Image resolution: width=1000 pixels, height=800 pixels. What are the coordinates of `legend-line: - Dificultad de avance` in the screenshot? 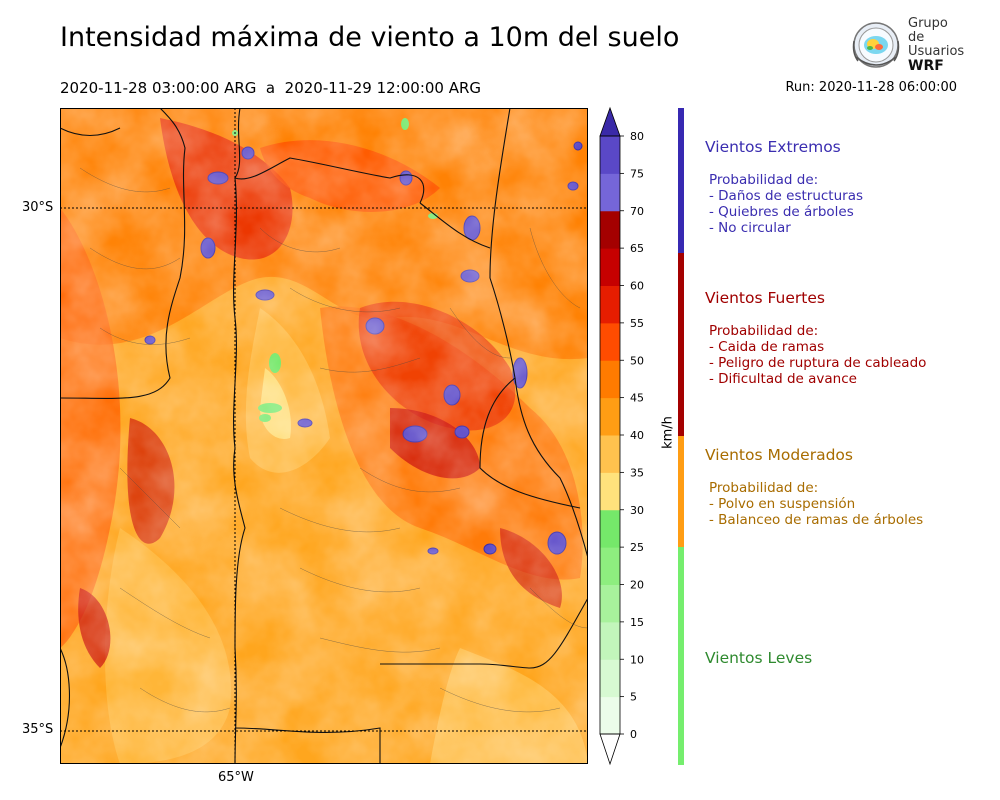 It's located at (783, 379).